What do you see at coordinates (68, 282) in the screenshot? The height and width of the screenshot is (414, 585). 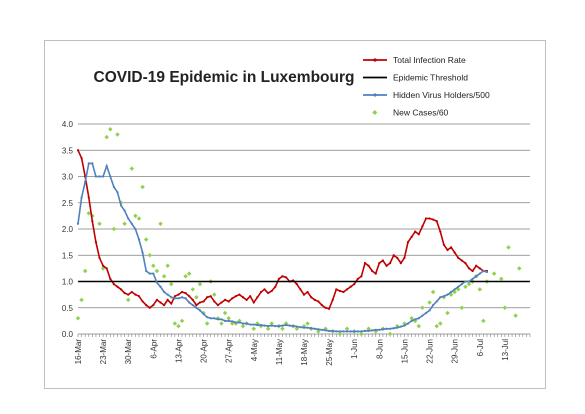 I see `y-tick-label: 1.0` at bounding box center [68, 282].